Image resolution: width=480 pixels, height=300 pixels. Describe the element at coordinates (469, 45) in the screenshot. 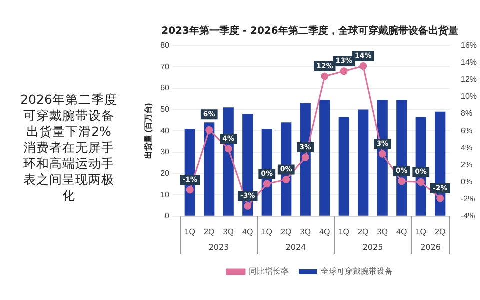

I see `y2-tick-label: 16%` at that location.